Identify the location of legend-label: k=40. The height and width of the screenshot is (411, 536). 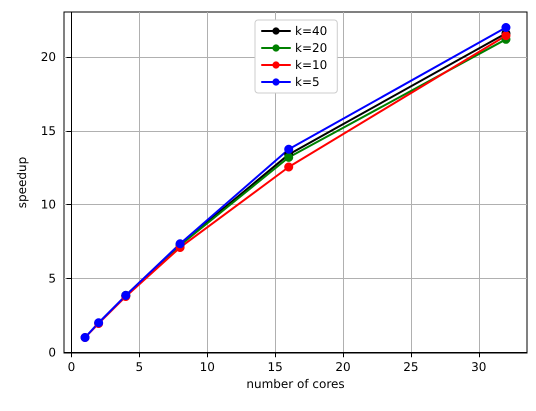
(311, 31).